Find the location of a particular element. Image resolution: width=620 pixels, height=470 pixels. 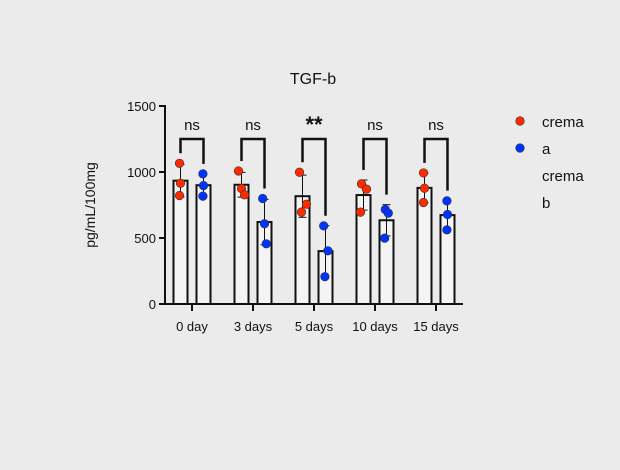

x-tick-label: 5 days is located at coordinates (314, 326).